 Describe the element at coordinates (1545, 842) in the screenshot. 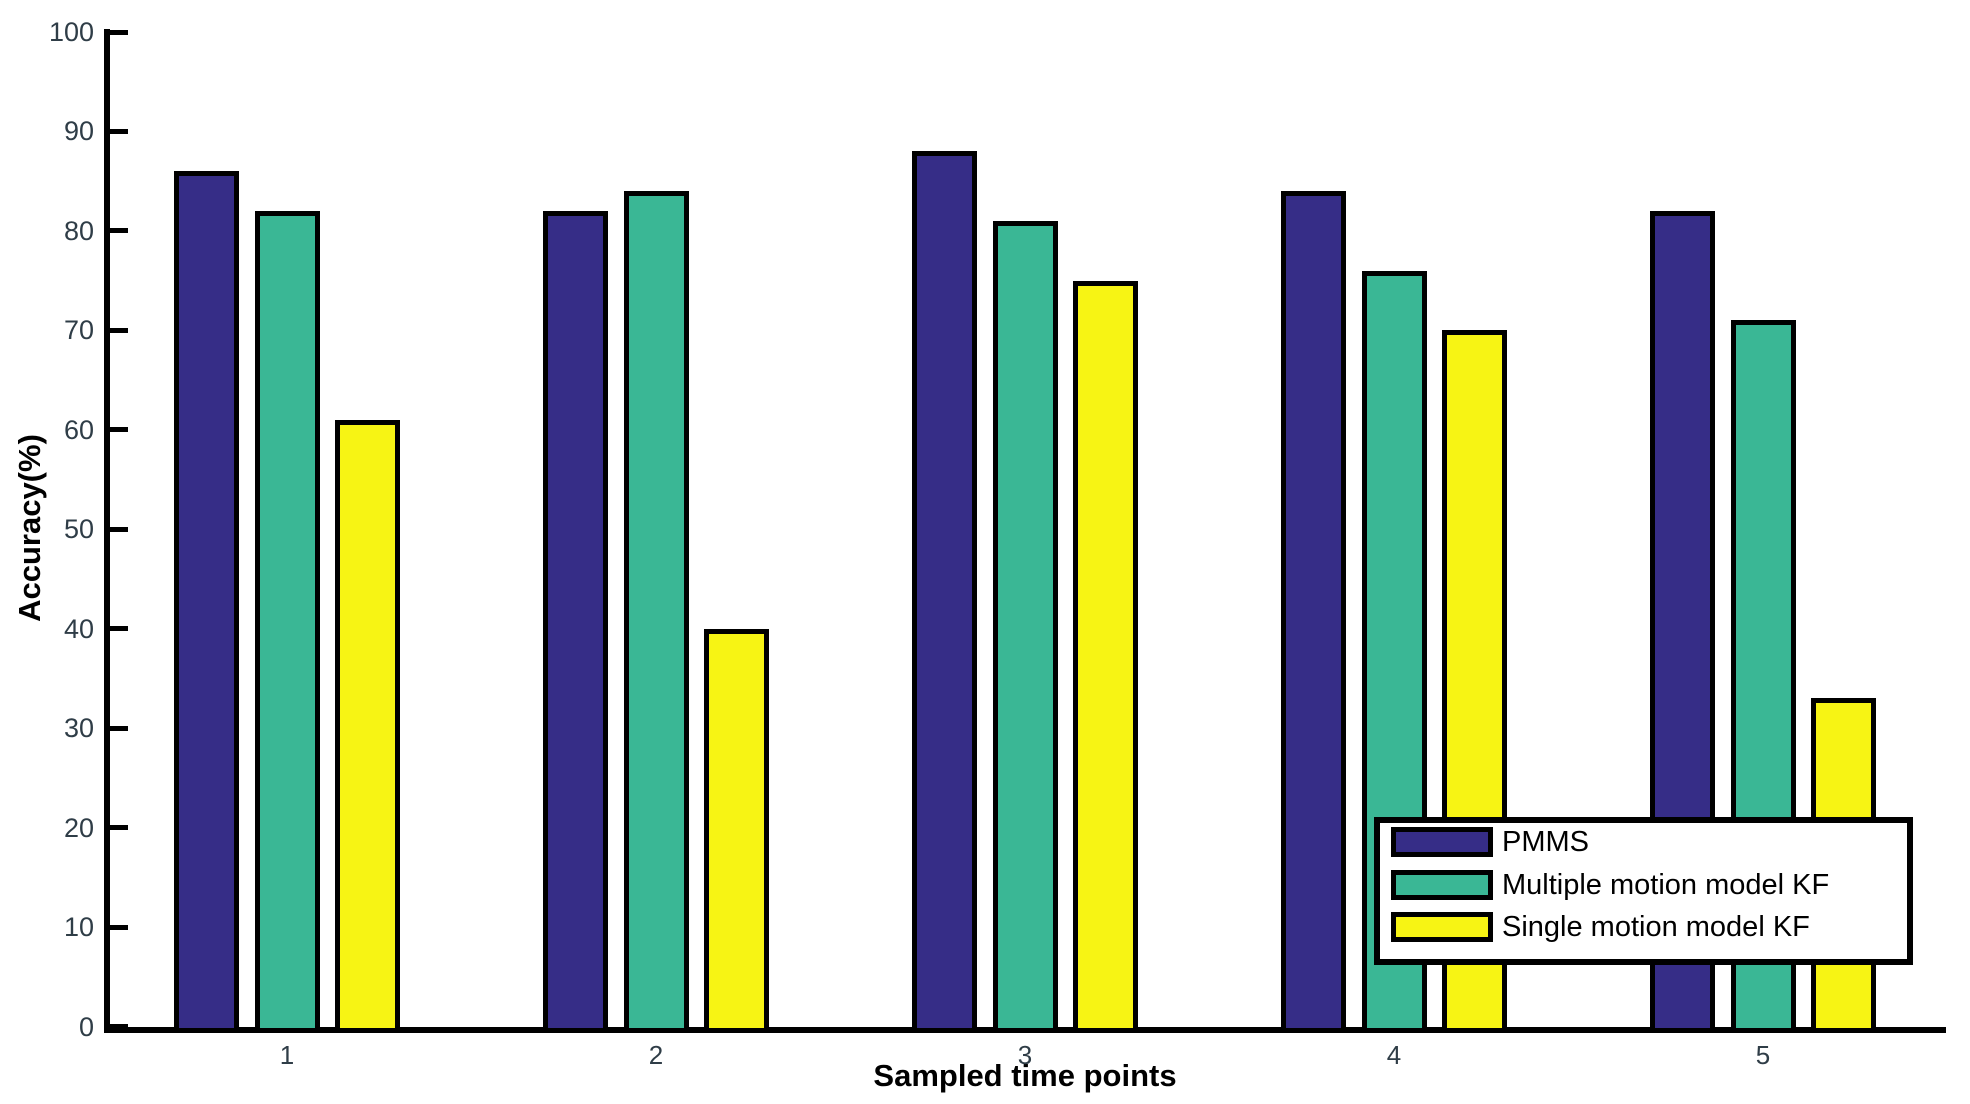

I see `legend-label-1: PMMS` at that location.